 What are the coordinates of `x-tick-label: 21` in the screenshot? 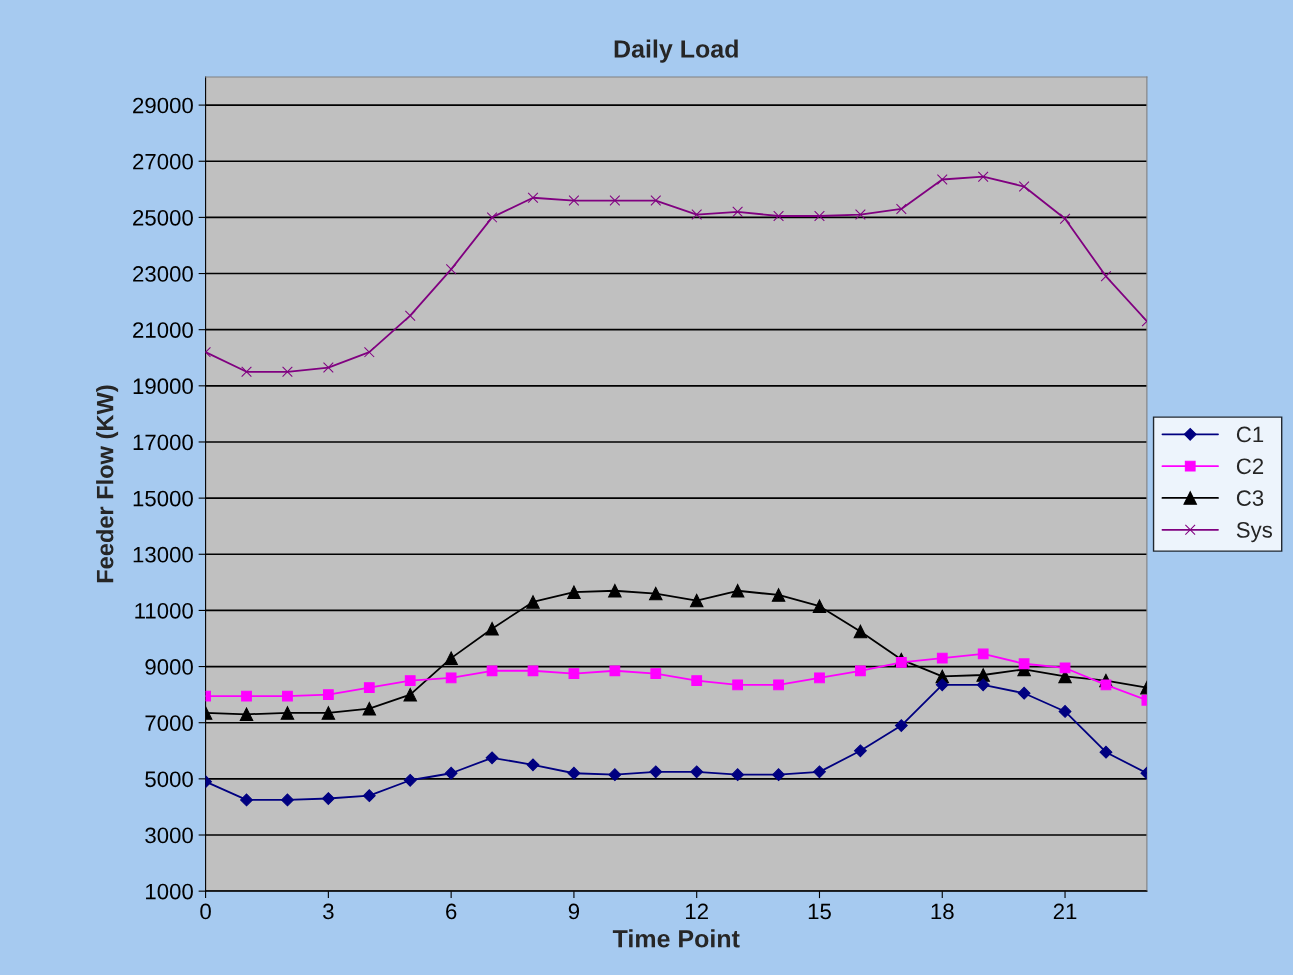 It's located at (1065, 911).